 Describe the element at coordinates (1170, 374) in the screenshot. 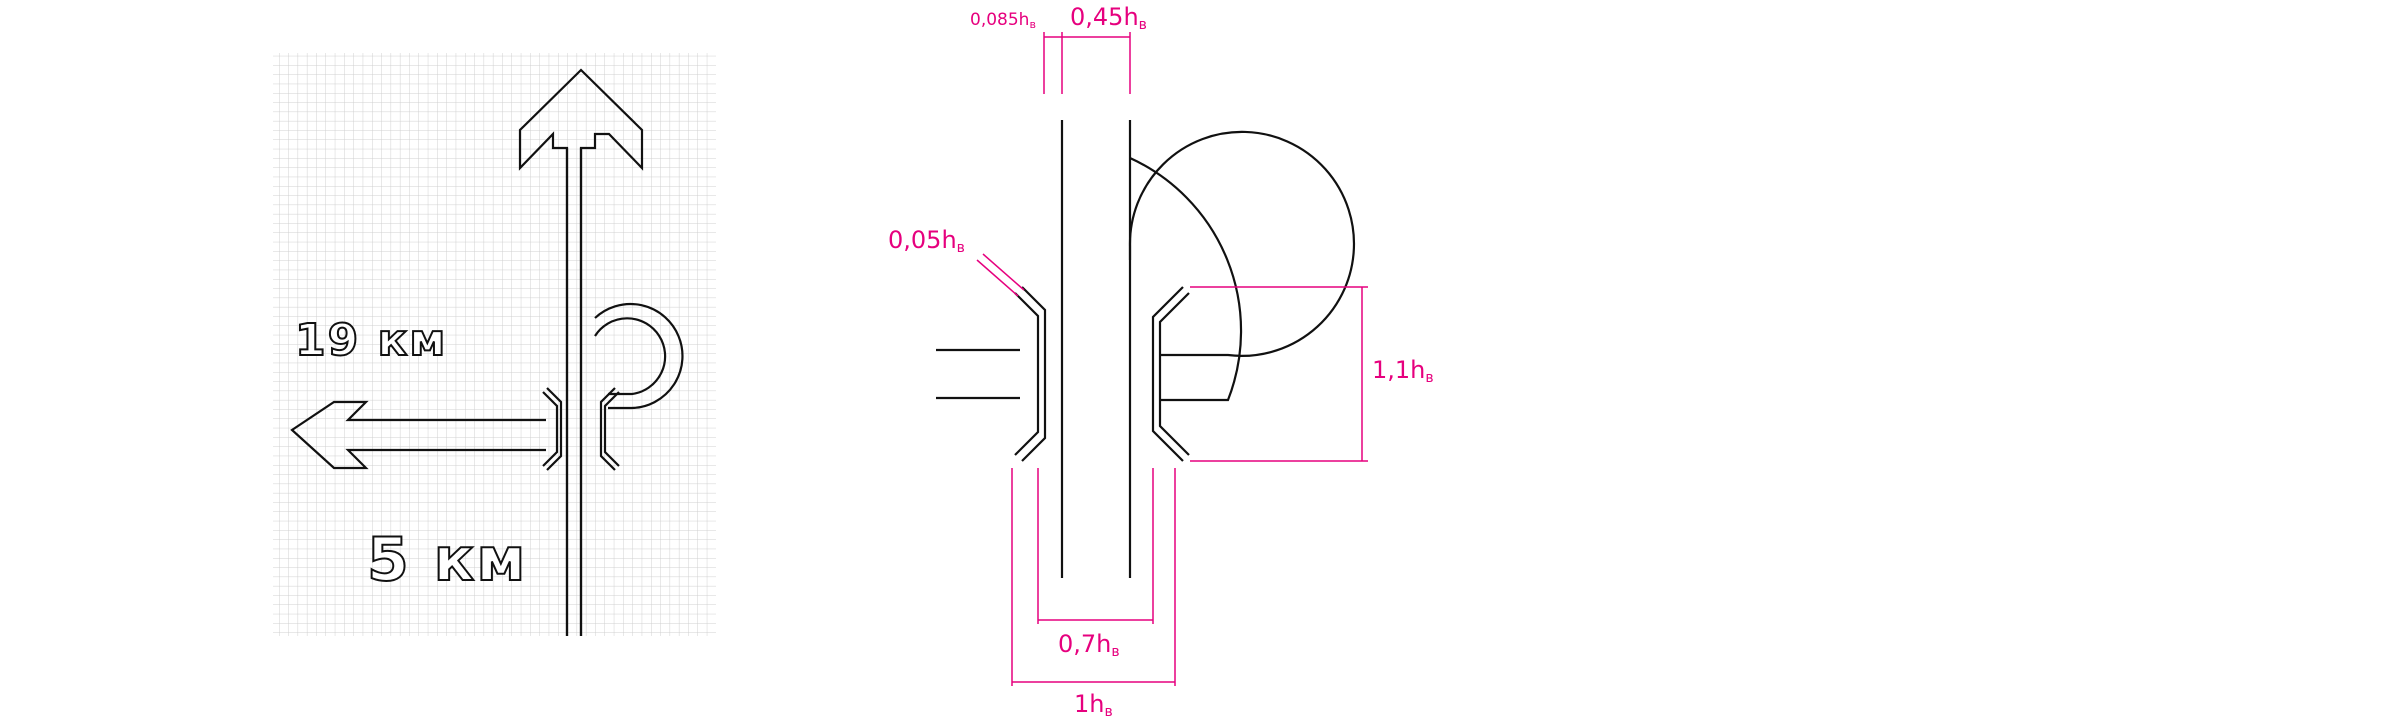

I see `right-bracket-large-icon` at that location.